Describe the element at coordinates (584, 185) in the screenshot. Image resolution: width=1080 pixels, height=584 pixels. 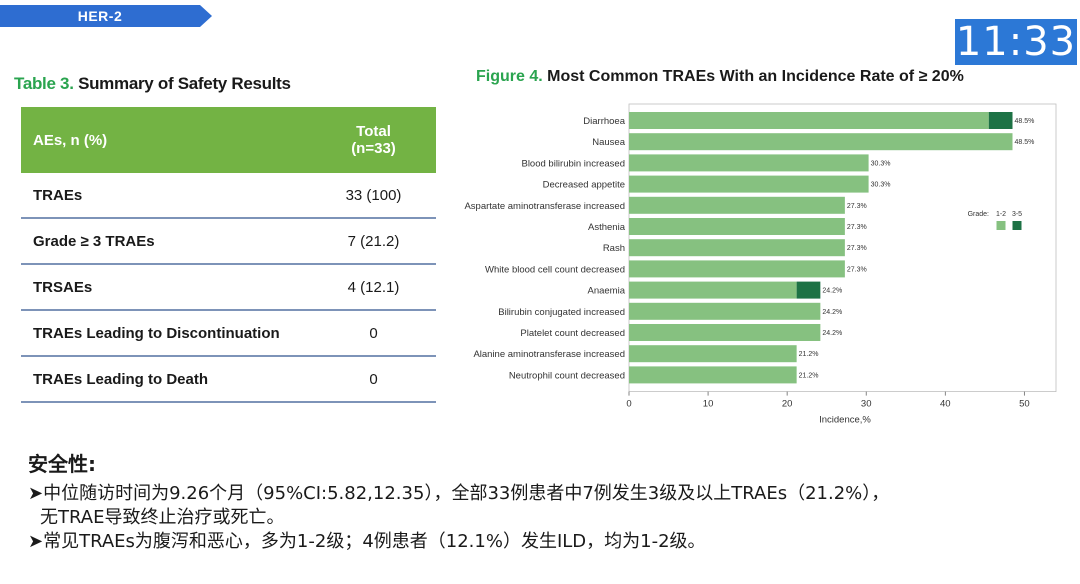
I see `category-label: Decreased appetite` at that location.